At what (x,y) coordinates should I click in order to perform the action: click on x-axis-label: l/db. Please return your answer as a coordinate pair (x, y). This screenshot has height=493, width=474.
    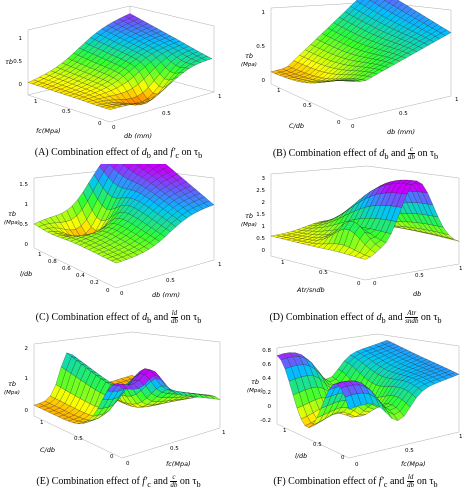
    Looking at the image, I should click on (26, 274).